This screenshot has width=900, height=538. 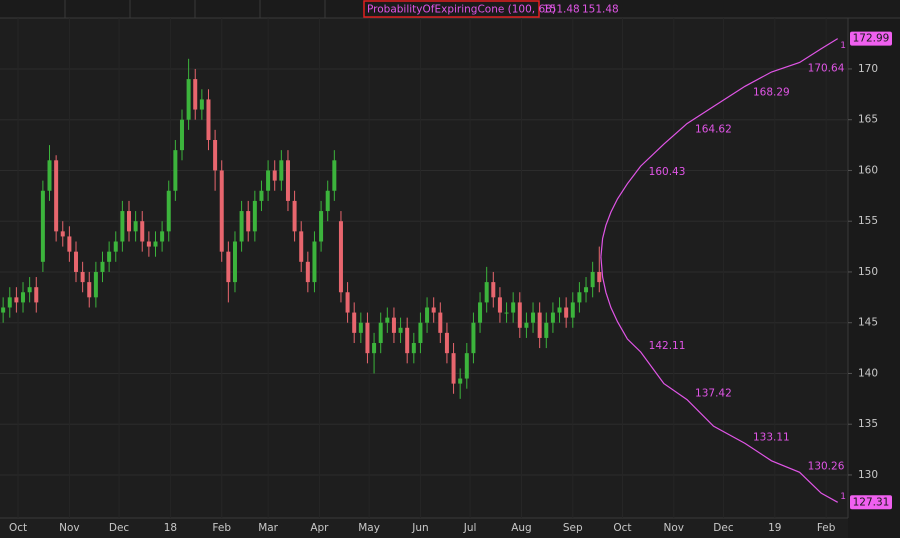 What do you see at coordinates (419, 528) in the screenshot?
I see `x-tick-label: Jun` at bounding box center [419, 528].